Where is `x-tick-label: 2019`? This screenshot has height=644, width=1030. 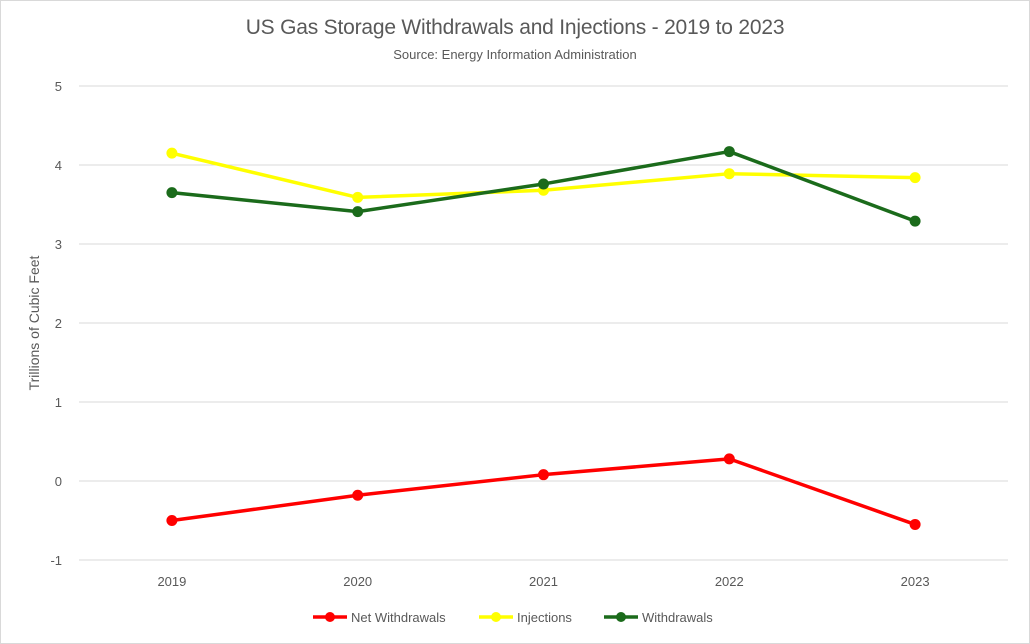 x-tick-label: 2019 is located at coordinates (171, 581).